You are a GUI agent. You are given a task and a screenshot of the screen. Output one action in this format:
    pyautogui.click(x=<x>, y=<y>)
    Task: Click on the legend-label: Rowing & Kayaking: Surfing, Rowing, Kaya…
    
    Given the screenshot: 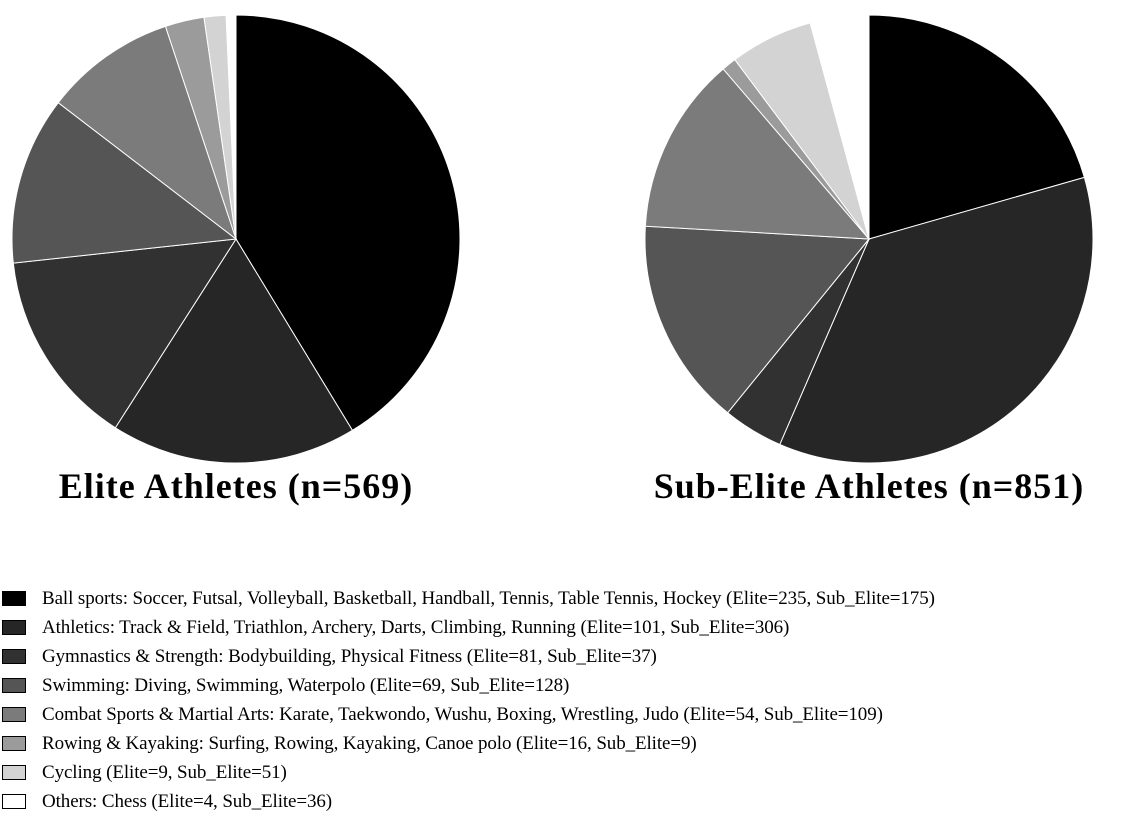 What is the action you would take?
    pyautogui.click(x=369, y=743)
    